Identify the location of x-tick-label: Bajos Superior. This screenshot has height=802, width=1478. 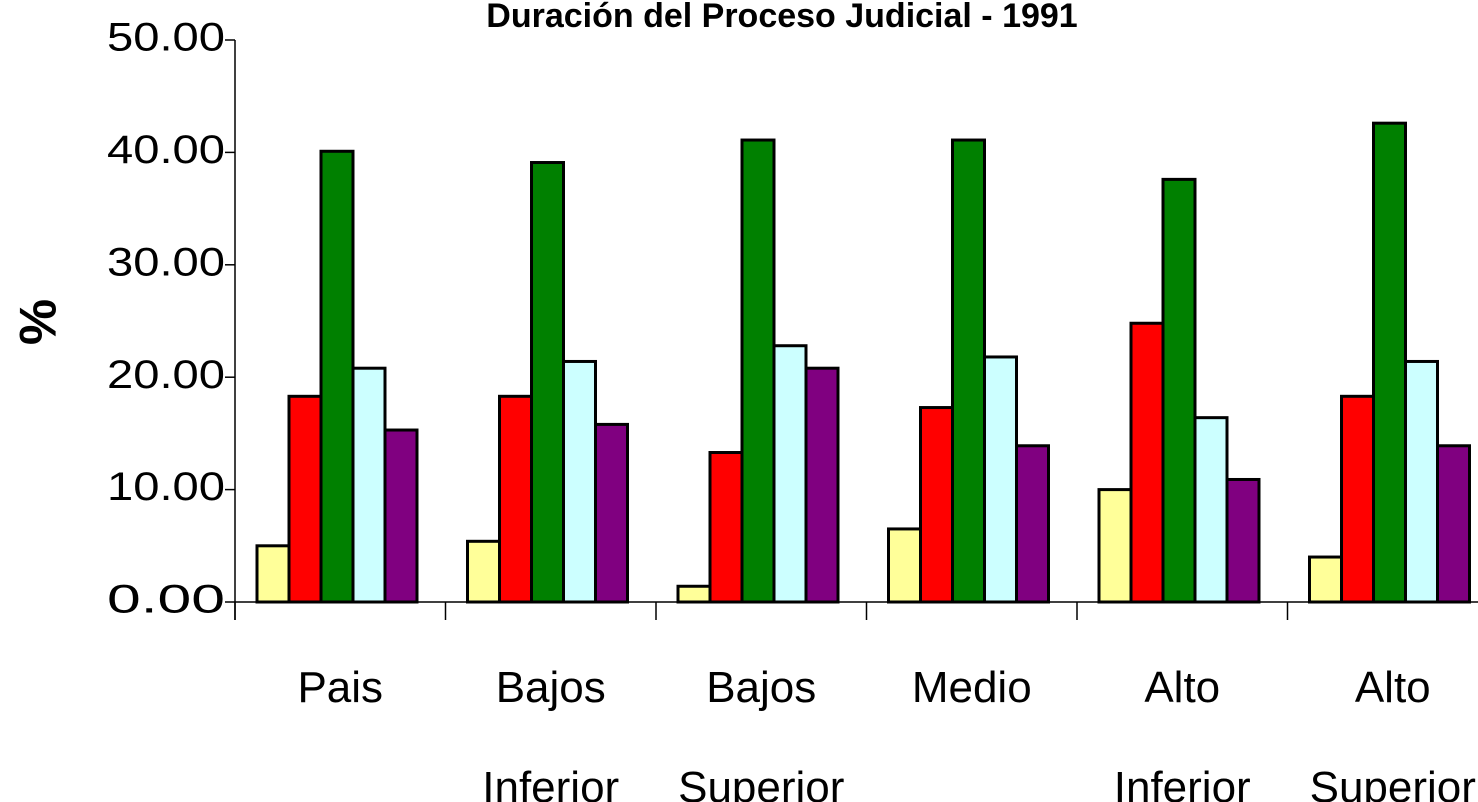
(761, 732).